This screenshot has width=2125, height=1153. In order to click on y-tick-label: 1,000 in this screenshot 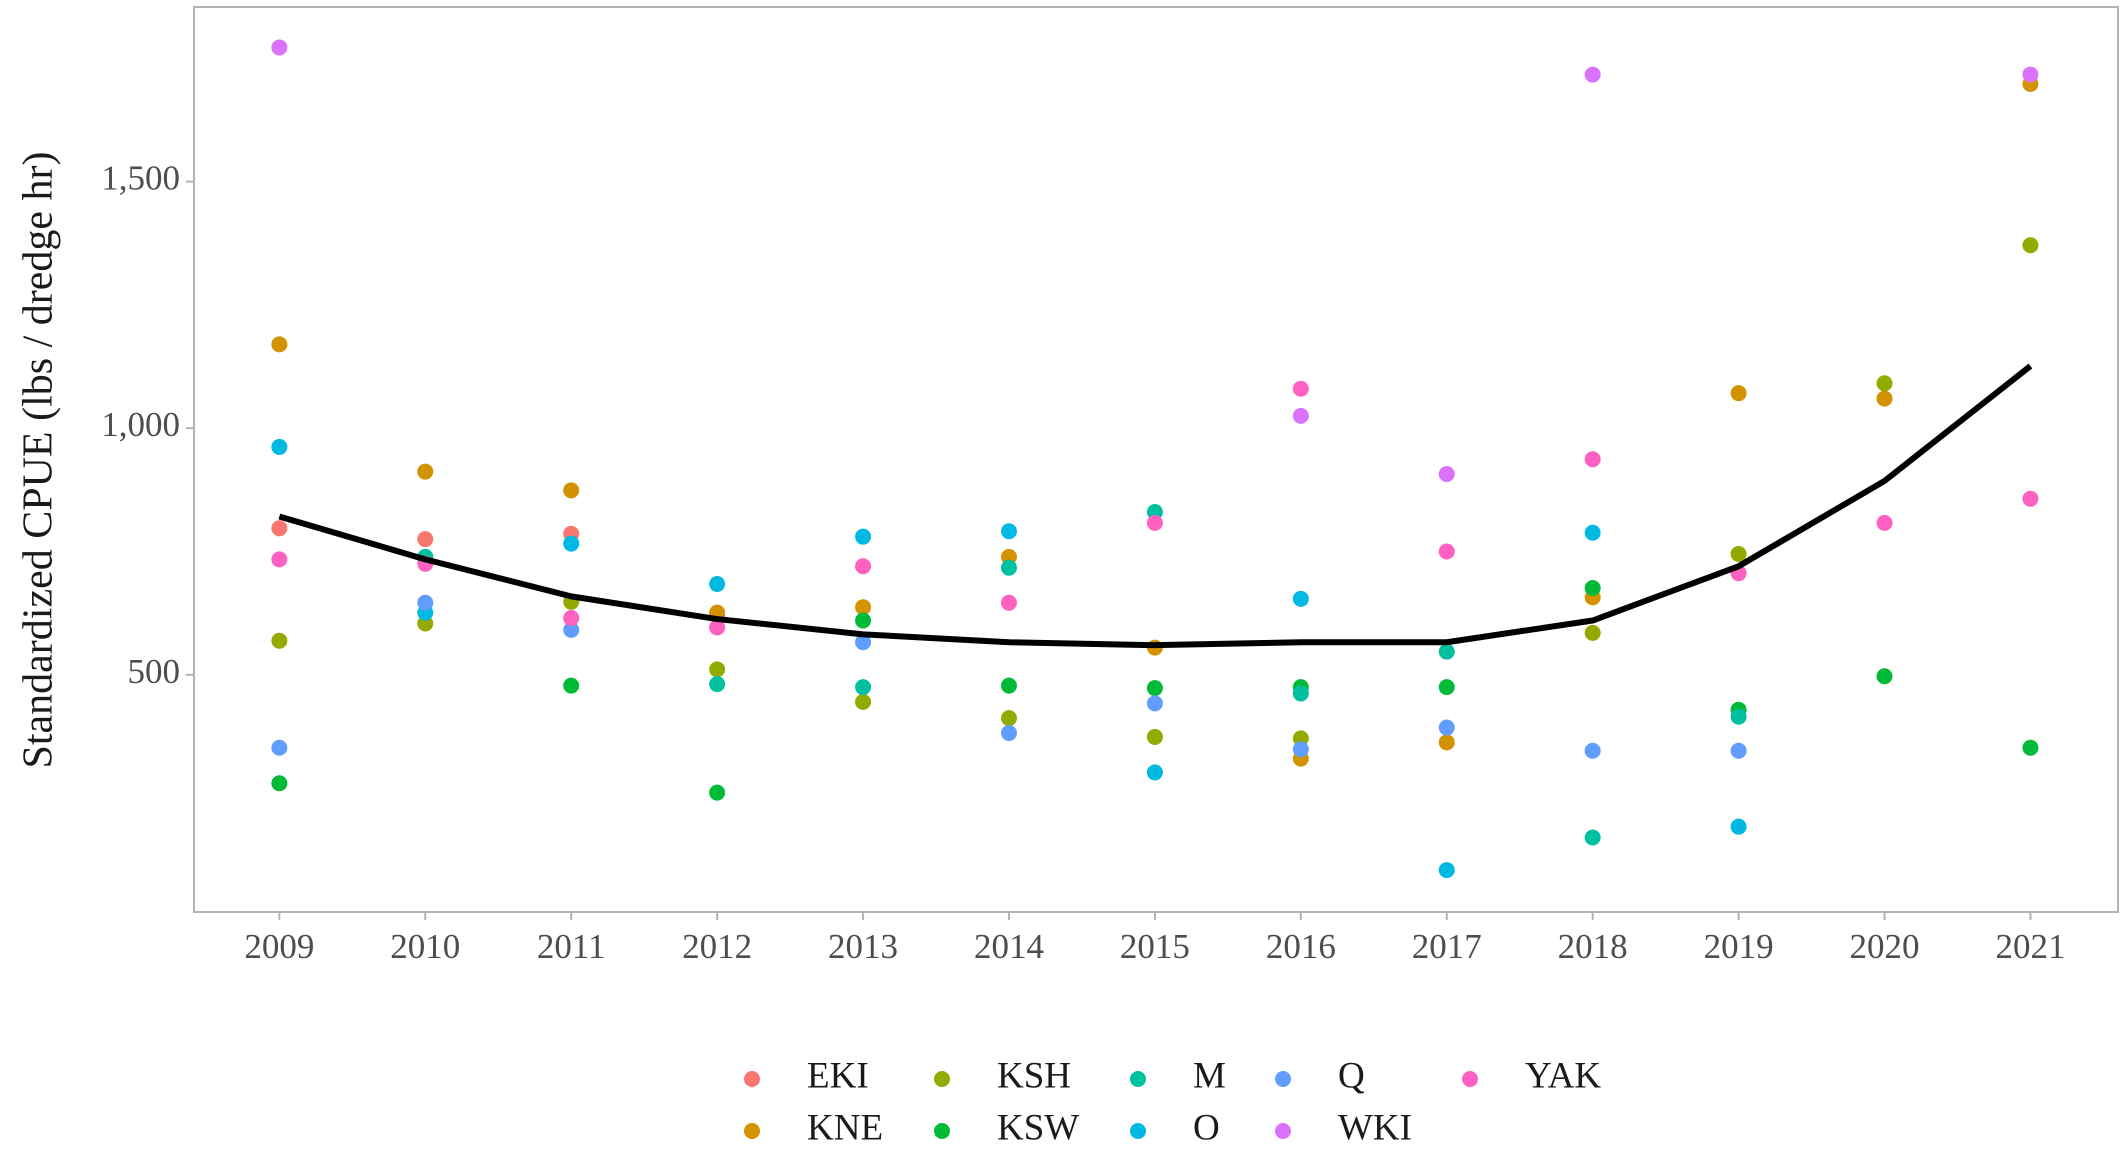, I will do `click(140, 424)`.